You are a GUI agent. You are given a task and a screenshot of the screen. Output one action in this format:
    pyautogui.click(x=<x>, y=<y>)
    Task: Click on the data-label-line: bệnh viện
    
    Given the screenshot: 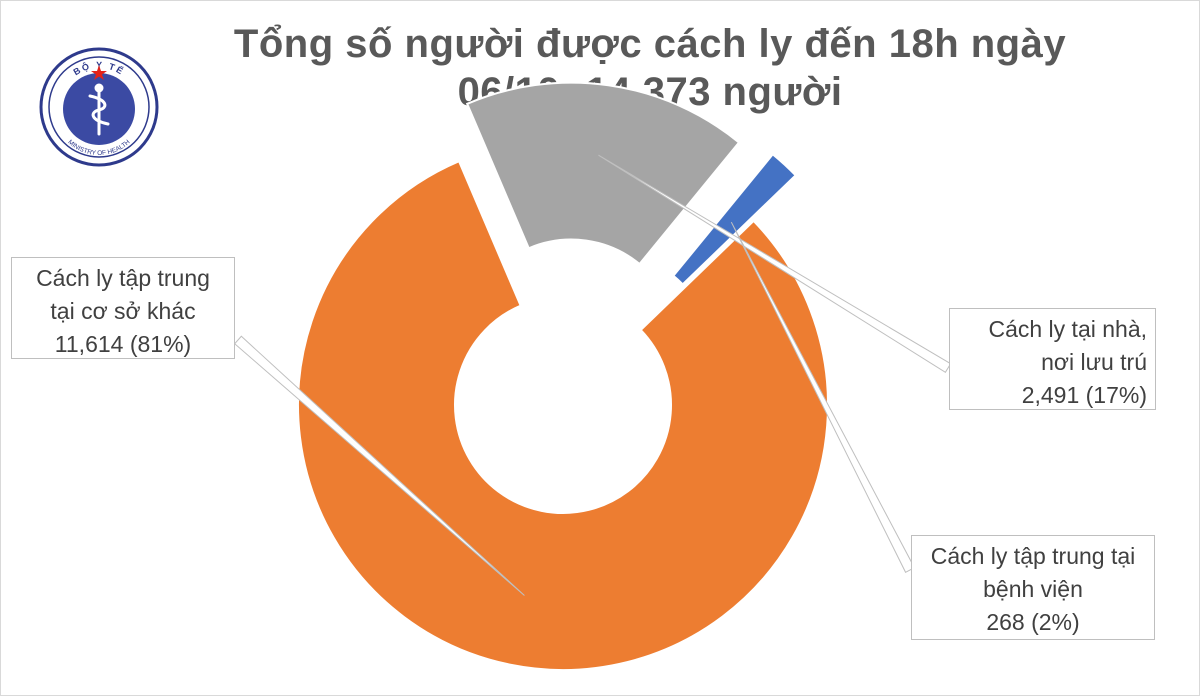 What is the action you would take?
    pyautogui.click(x=1033, y=589)
    